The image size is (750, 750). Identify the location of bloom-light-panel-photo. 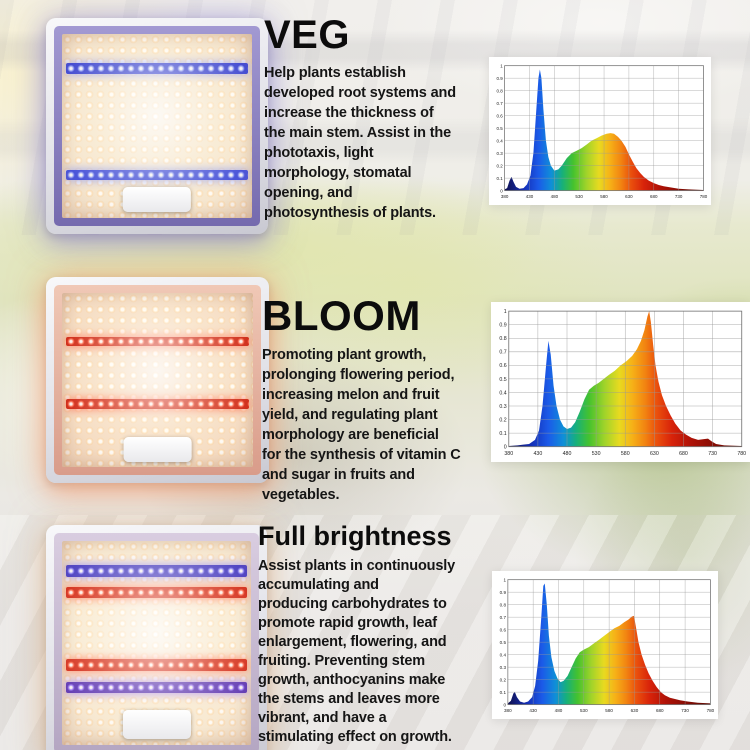
(157, 380).